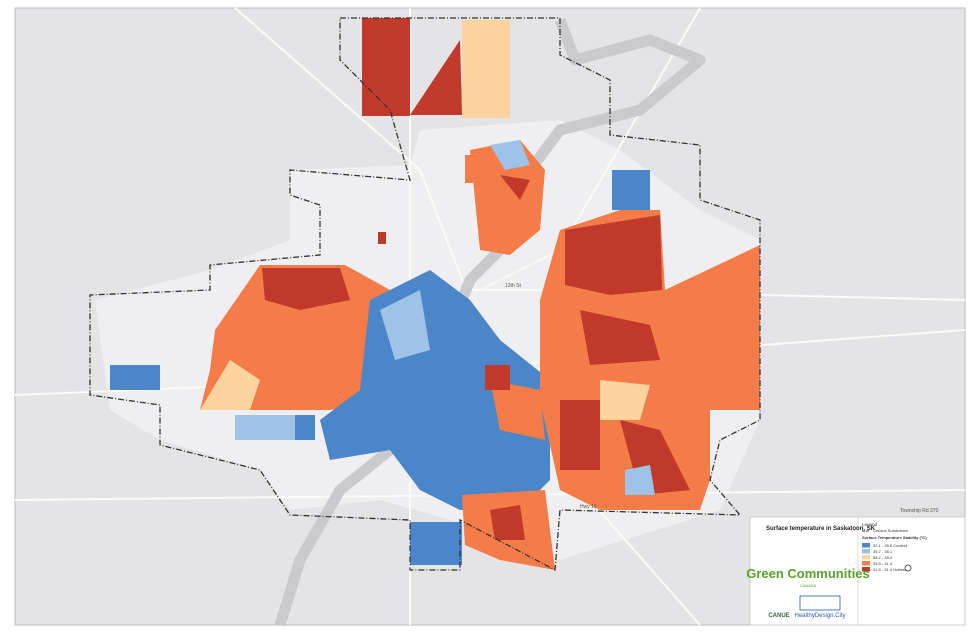 This screenshot has height=639, width=980. What do you see at coordinates (821, 529) in the screenshot?
I see `map-title: Surface temperature in Saskatoon, SK` at bounding box center [821, 529].